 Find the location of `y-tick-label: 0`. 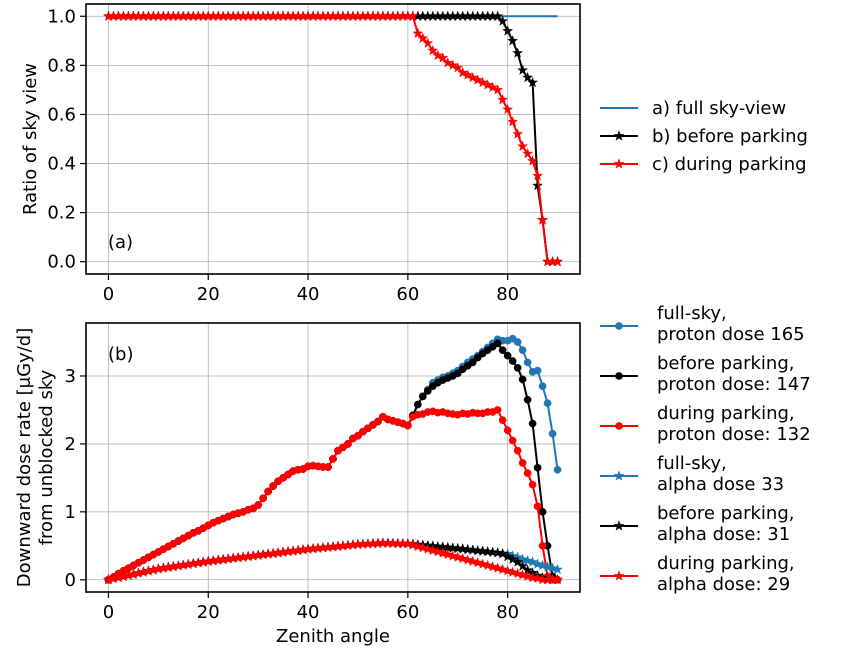

y-tick-label: 0 is located at coordinates (70, 580).